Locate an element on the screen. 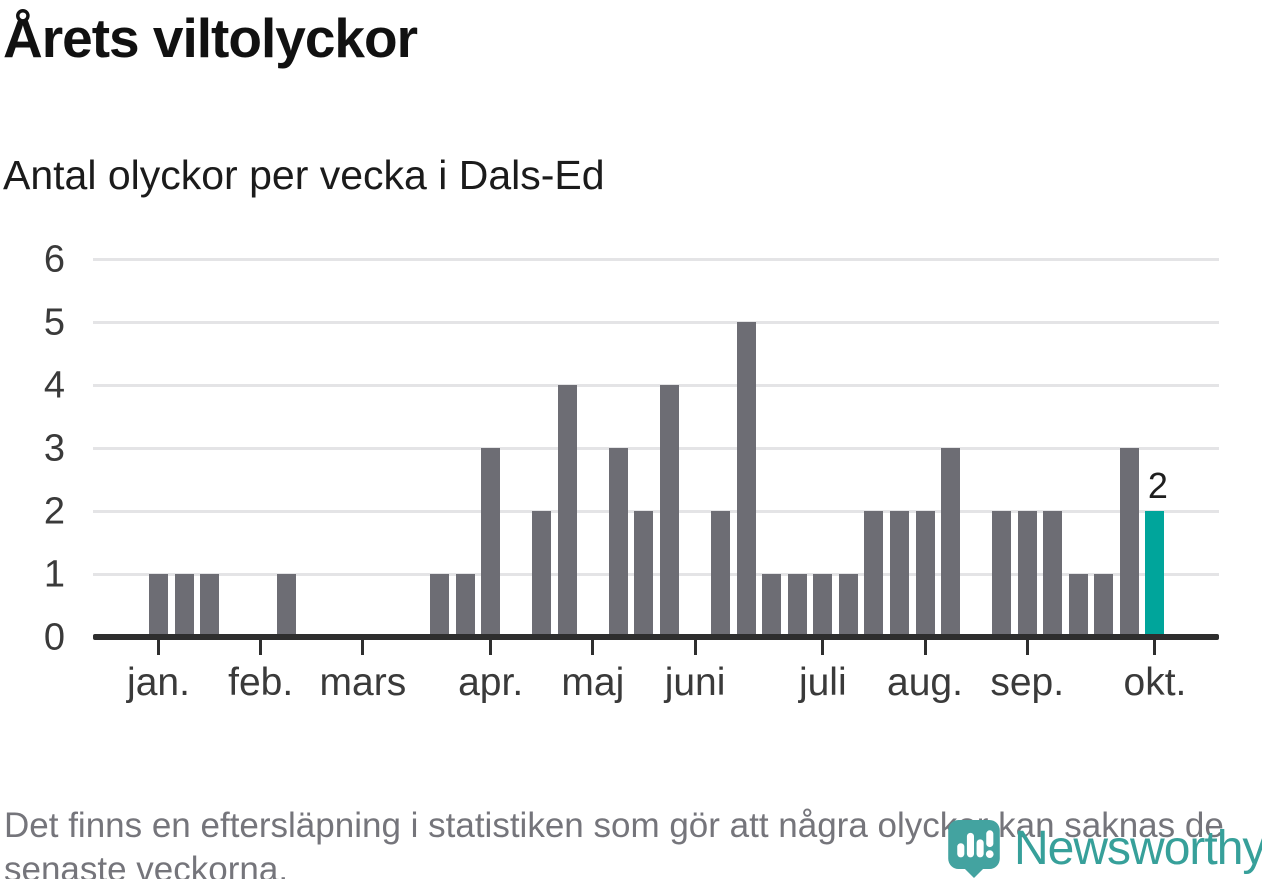 This screenshot has width=1262, height=879. x-tick-label: jan. is located at coordinates (158, 682).